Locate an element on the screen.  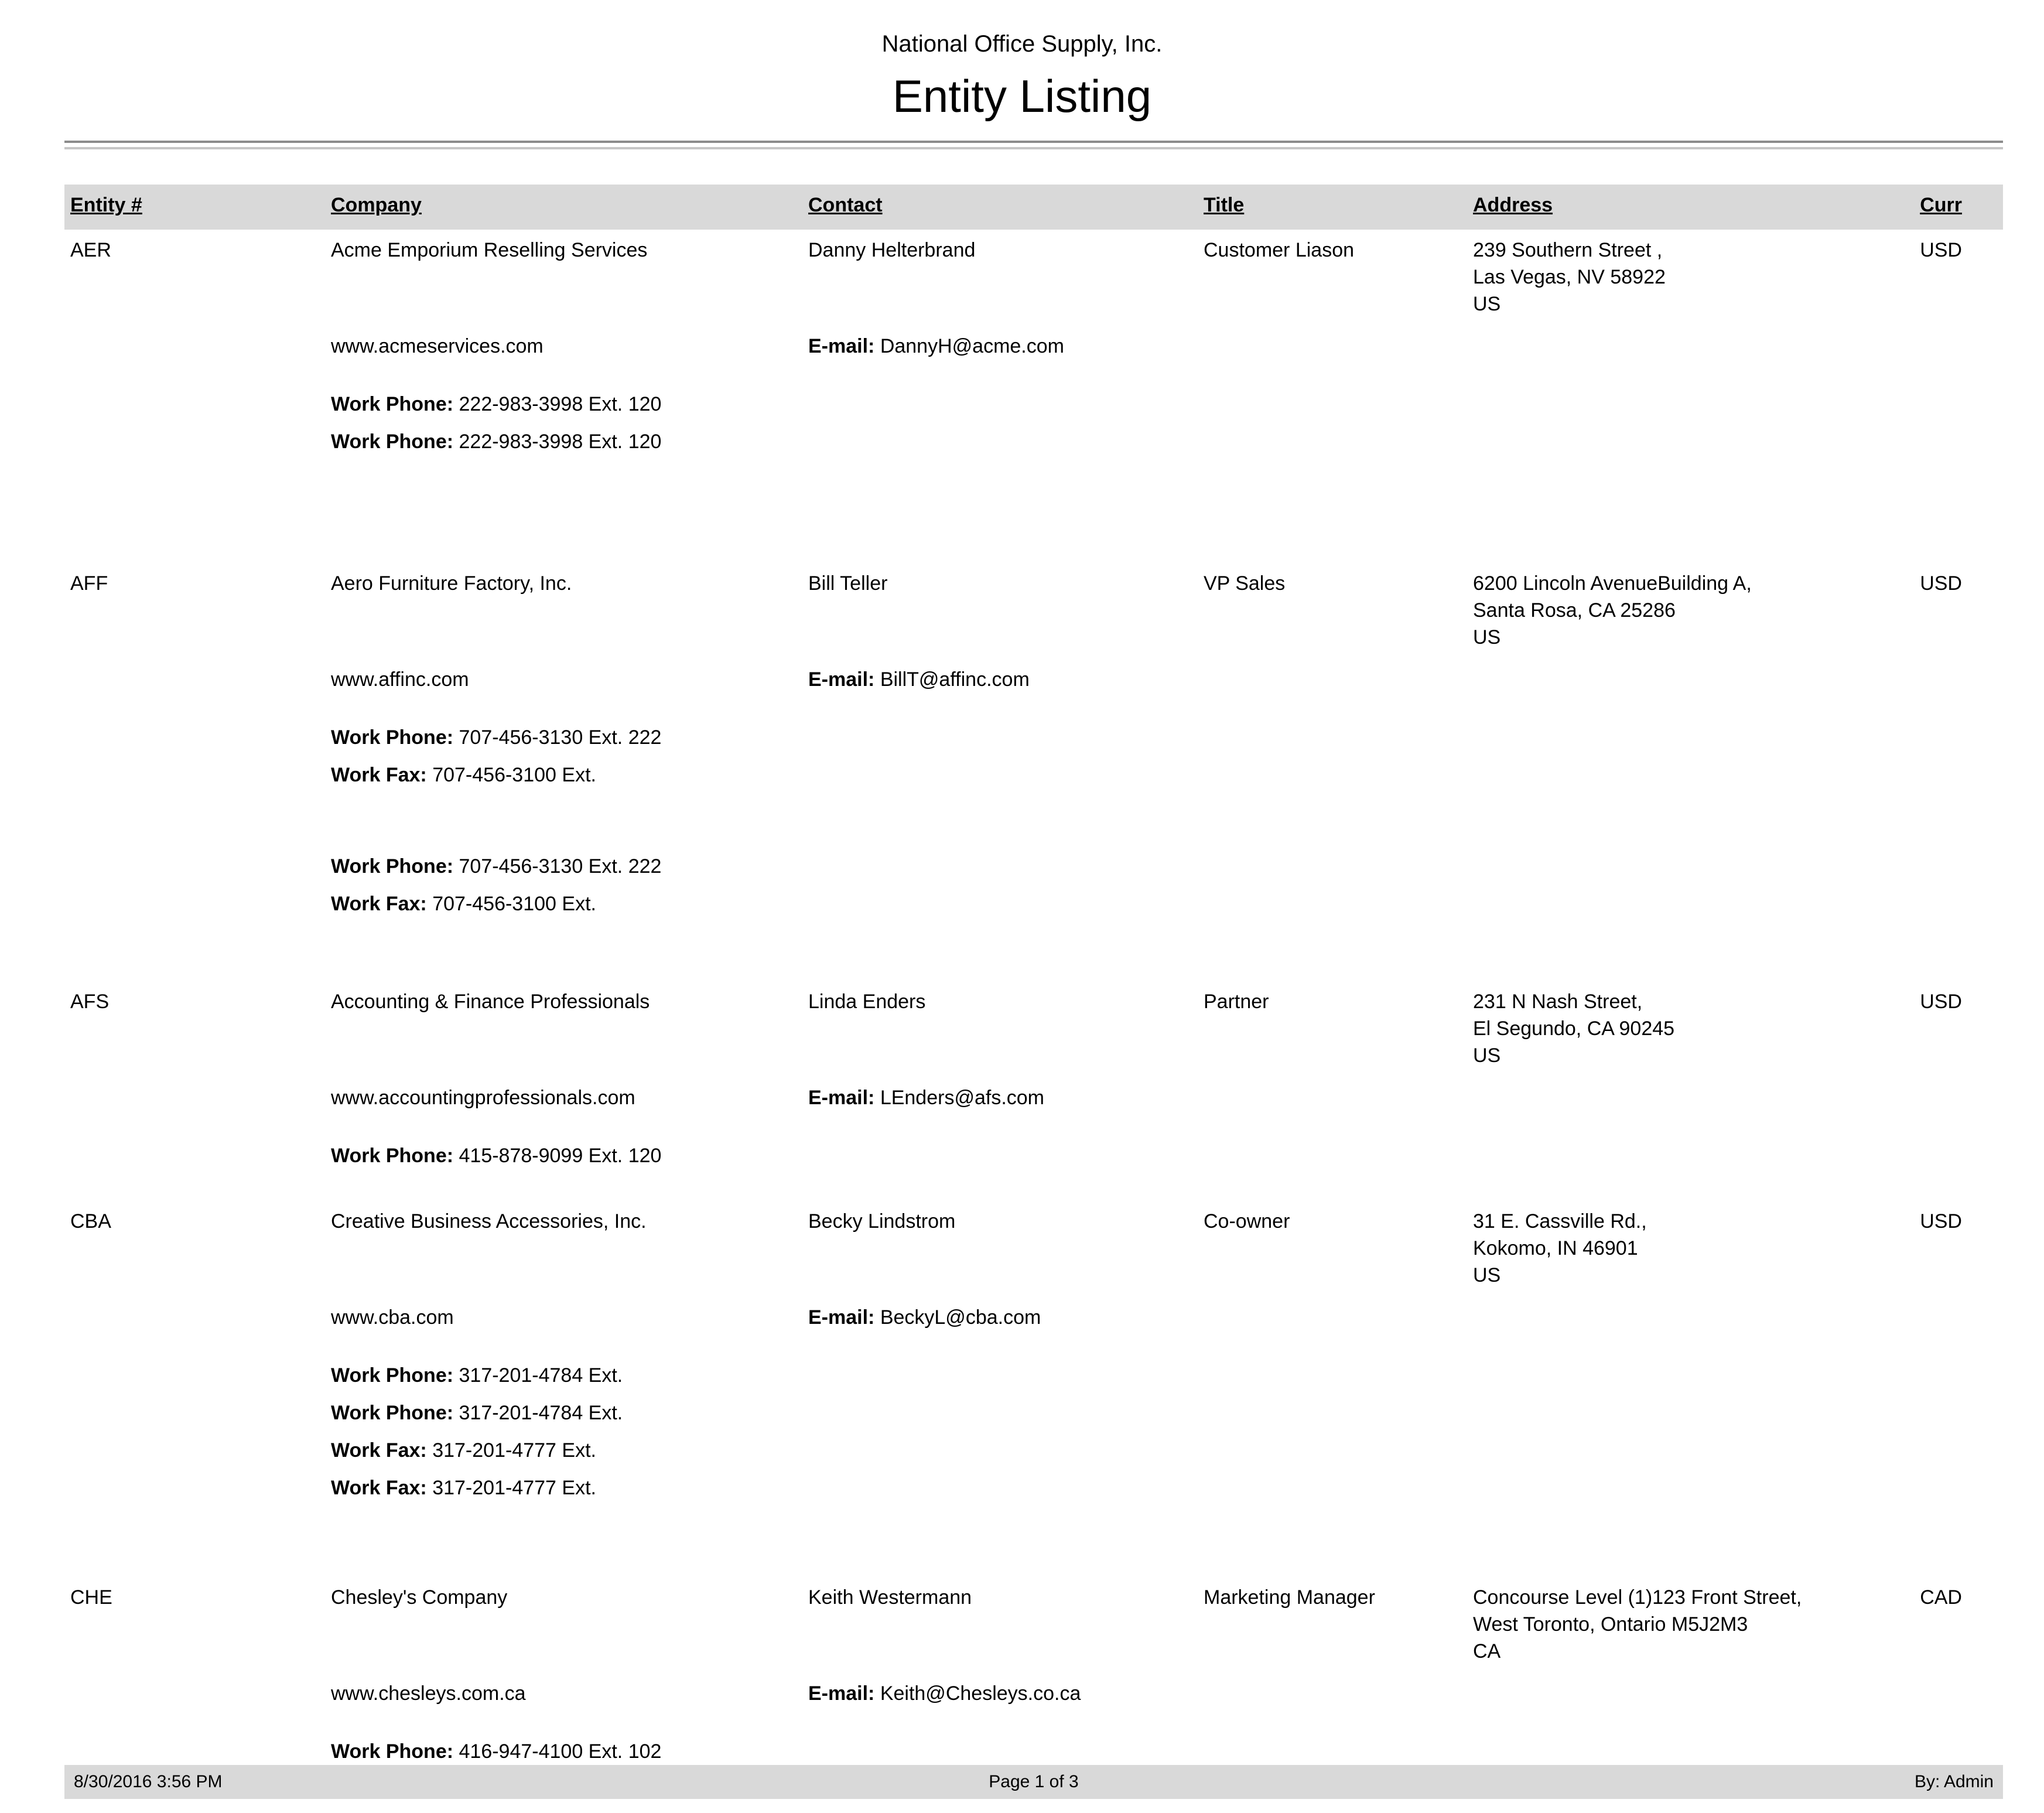
address-line: 239 Southern Street , is located at coordinates (1568, 250).